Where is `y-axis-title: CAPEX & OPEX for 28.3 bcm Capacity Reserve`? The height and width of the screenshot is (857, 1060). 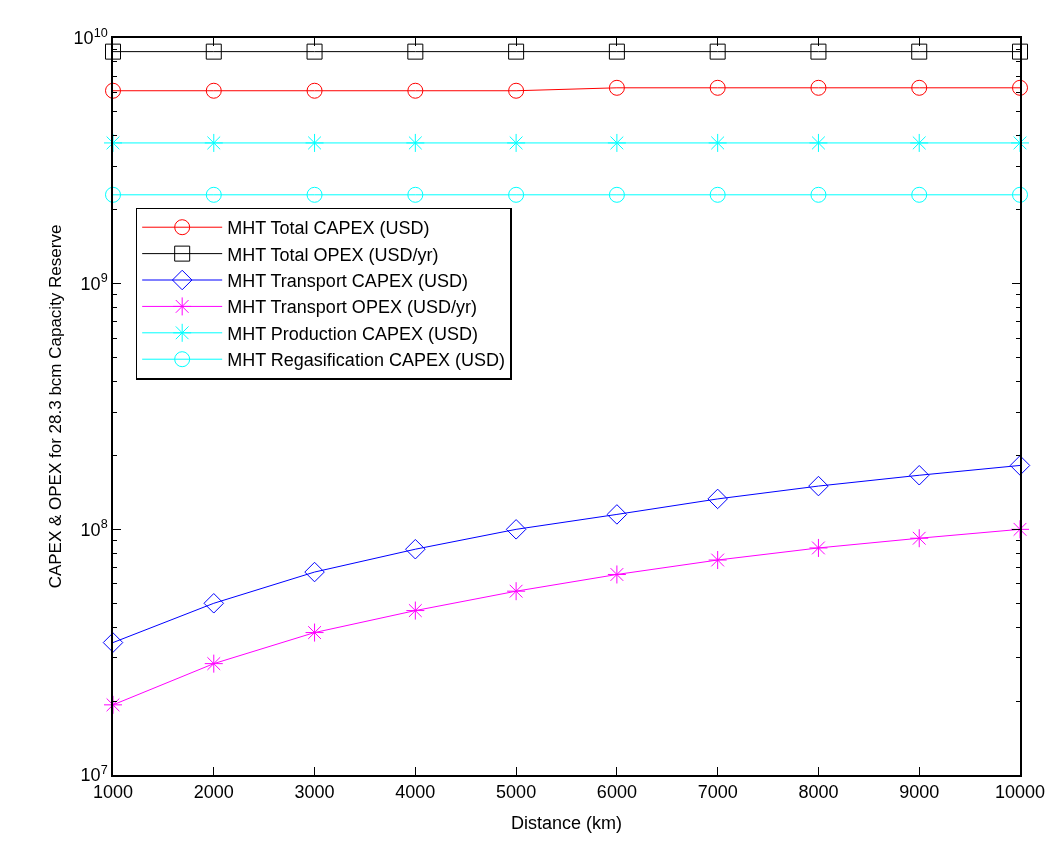
y-axis-title: CAPEX & OPEX for 28.3 bcm Capacity Reserve is located at coordinates (55, 406).